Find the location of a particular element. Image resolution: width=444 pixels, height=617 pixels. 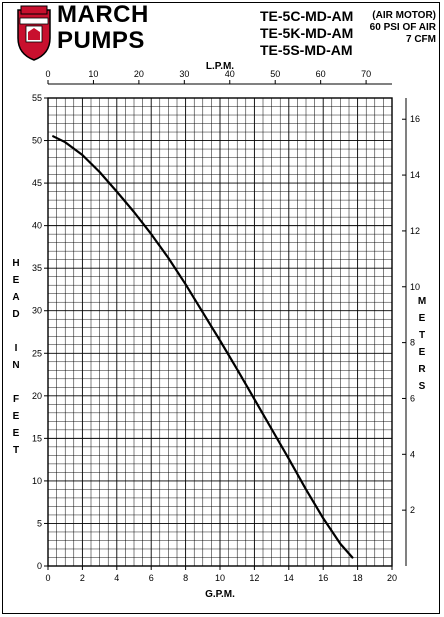

y2-tick-label: 2 is located at coordinates (412, 510).